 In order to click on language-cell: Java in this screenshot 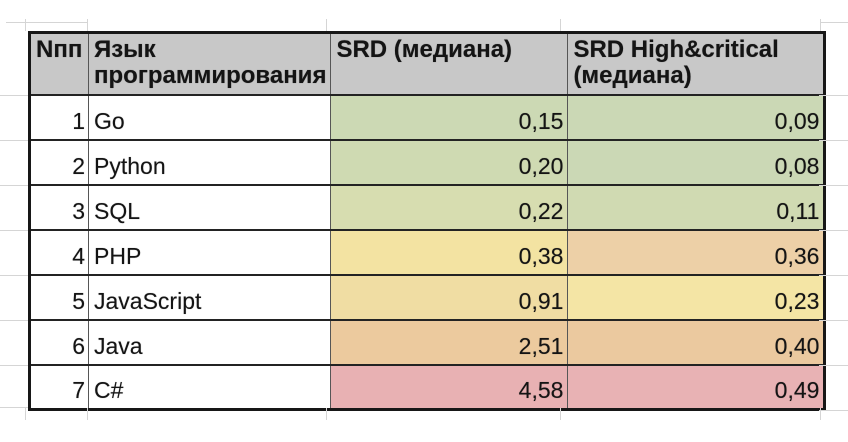, I will do `click(209, 342)`.